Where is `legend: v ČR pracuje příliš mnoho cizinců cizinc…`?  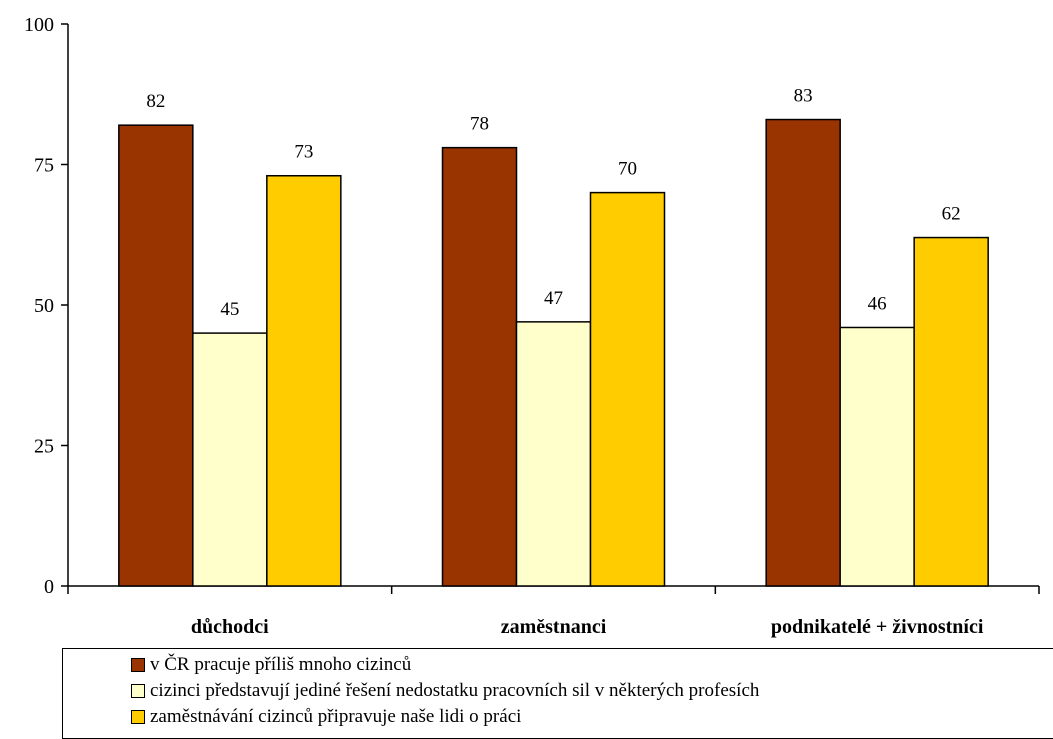 legend: v ČR pracuje příliš mnoho cizinců cizinc… is located at coordinates (557, 693).